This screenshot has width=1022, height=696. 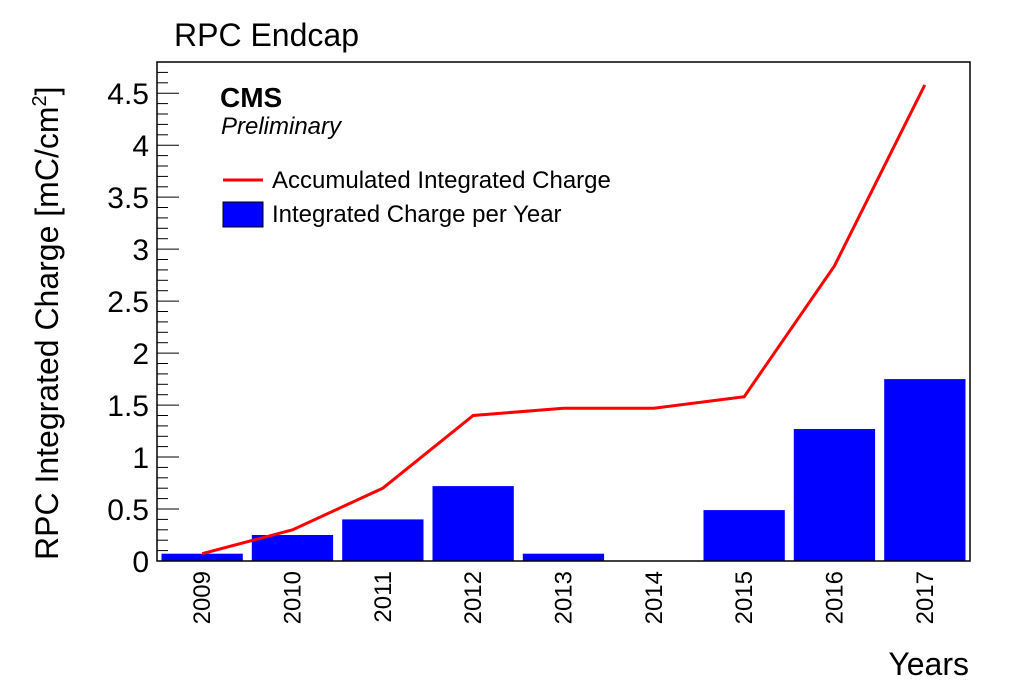 I want to click on legend-label-per-year: Integrated Charge per Year, so click(x=417, y=214).